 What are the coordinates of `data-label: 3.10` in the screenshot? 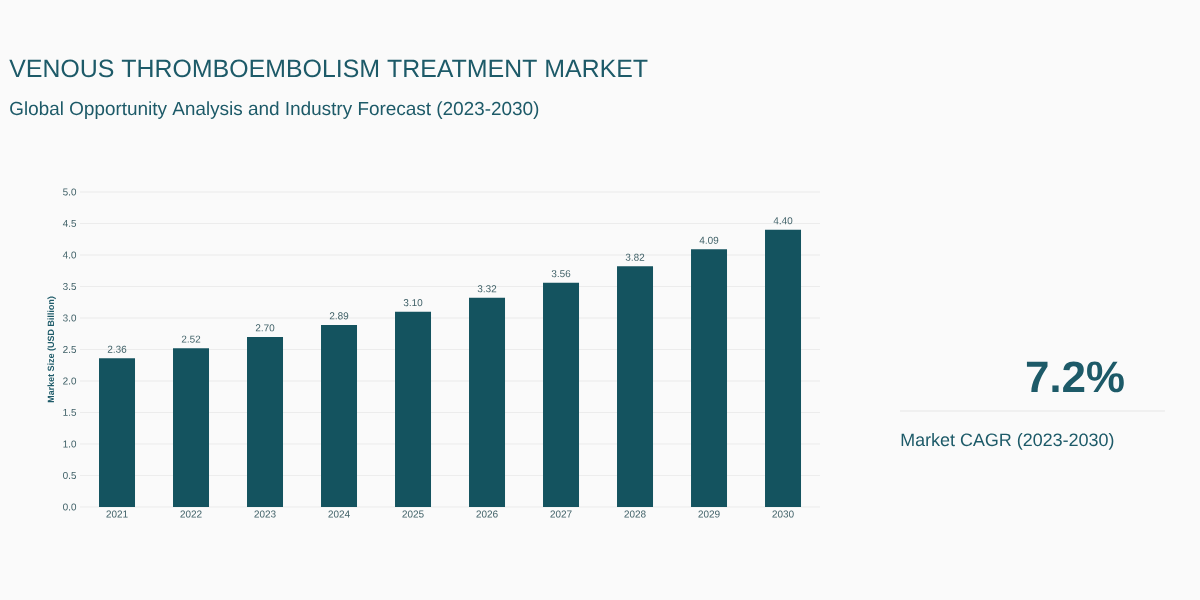 It's located at (413, 303).